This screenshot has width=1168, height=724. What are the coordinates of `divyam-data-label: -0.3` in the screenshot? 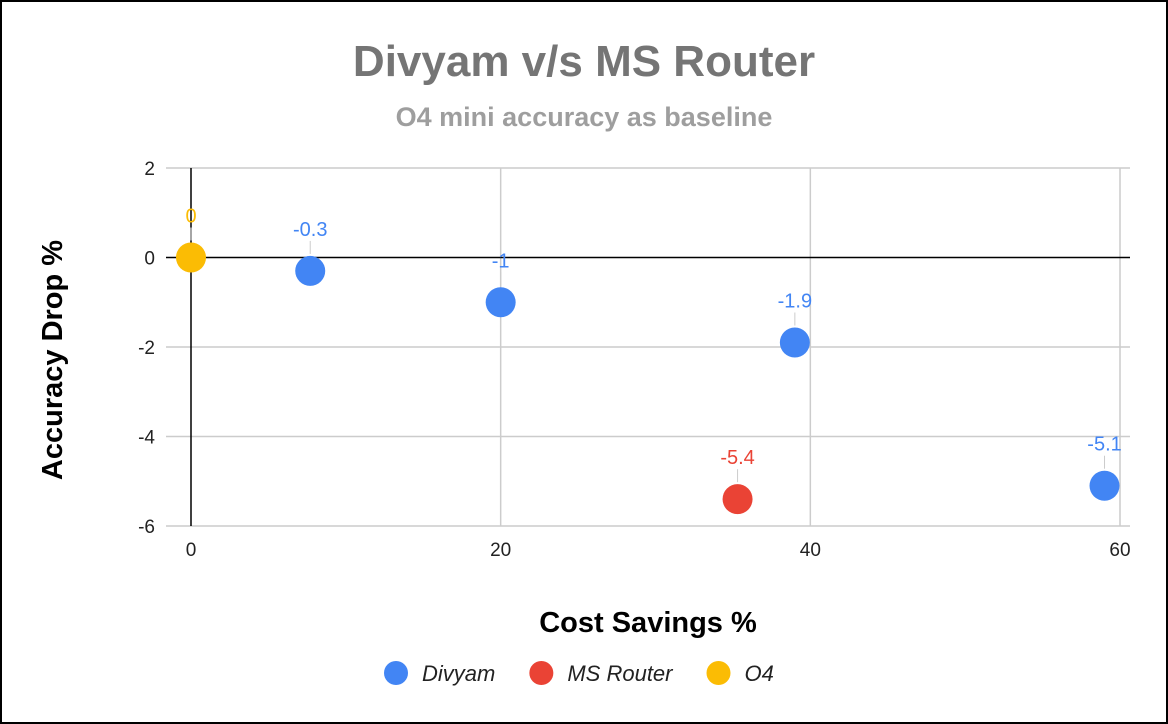 It's located at (310, 230).